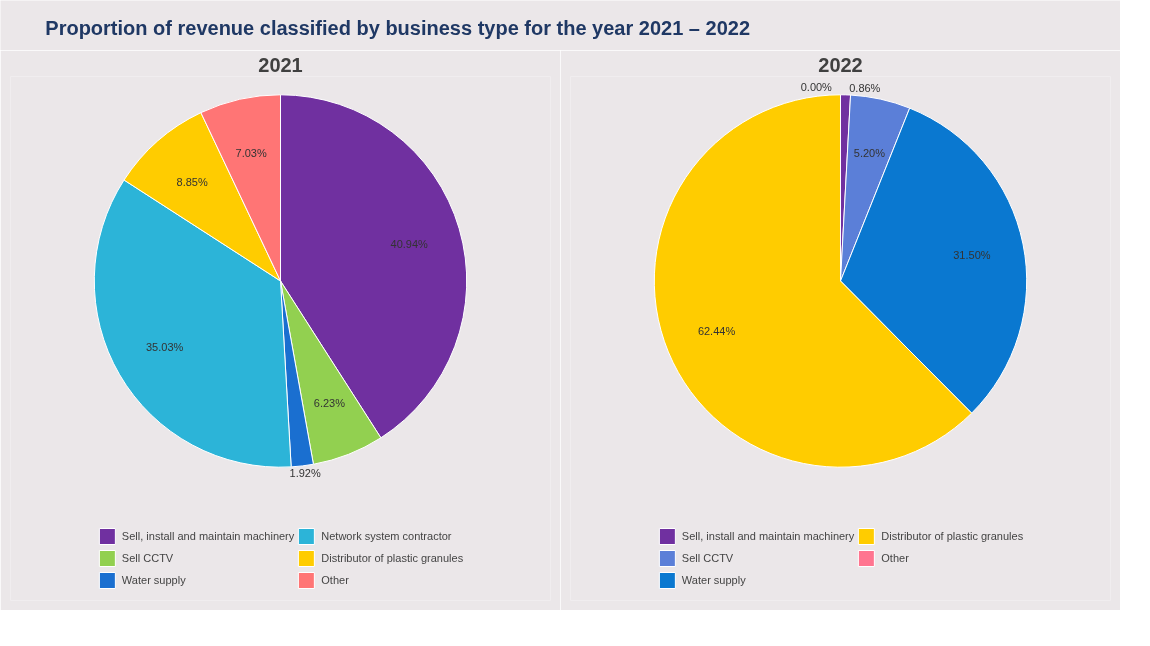  What do you see at coordinates (398, 28) in the screenshot?
I see `chart-title: Proportion of revenue classified by business type for the year 2021 – 2022` at bounding box center [398, 28].